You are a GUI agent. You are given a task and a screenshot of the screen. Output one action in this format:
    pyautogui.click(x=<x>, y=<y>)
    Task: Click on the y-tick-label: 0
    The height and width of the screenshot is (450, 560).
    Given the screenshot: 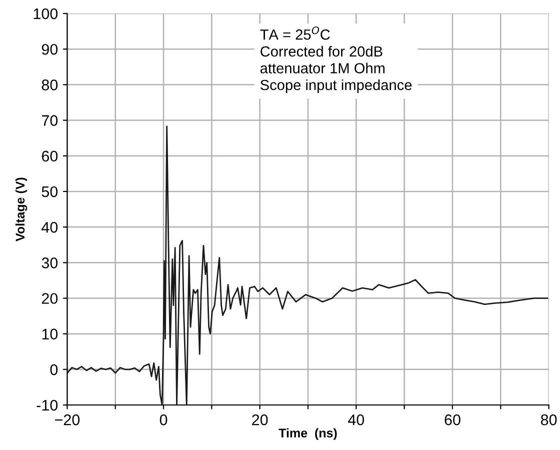 What is the action you would take?
    pyautogui.click(x=54, y=370)
    